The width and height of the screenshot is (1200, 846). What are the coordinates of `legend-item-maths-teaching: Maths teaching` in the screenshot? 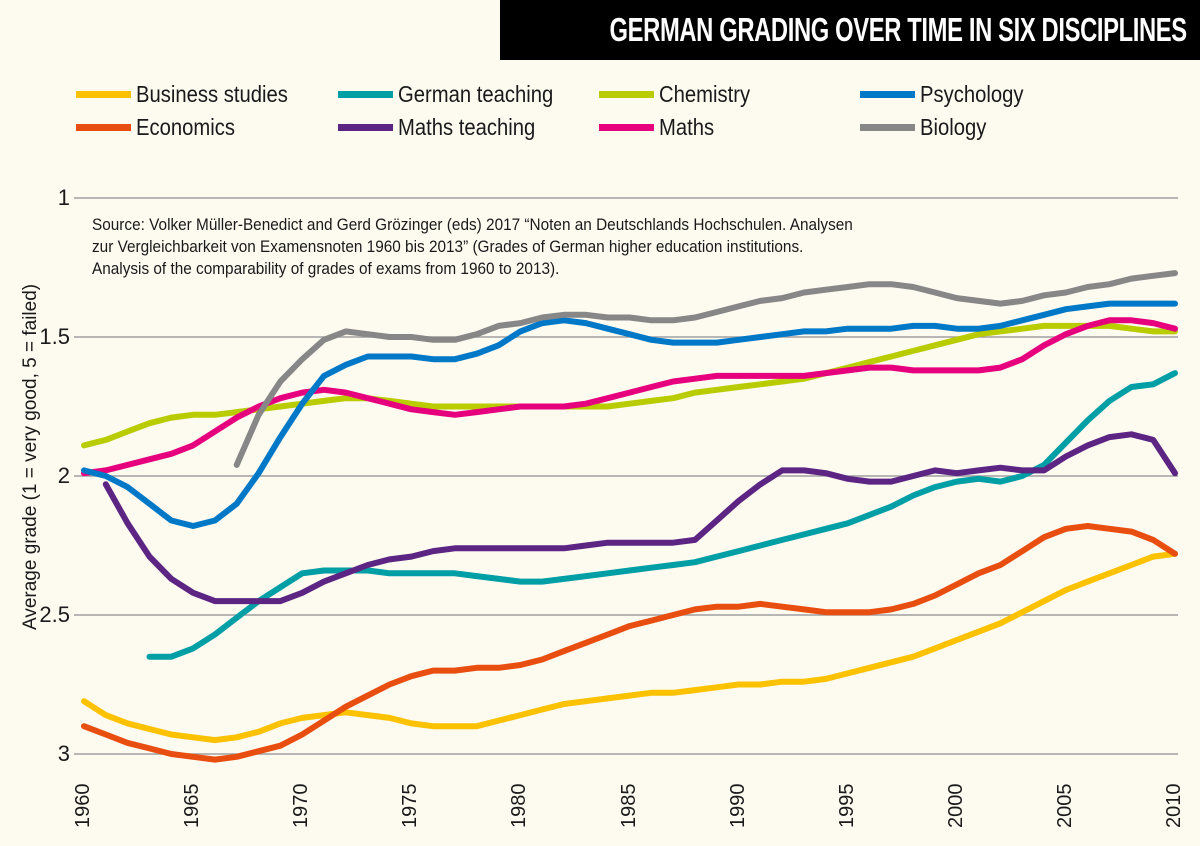 It's located at (446, 127).